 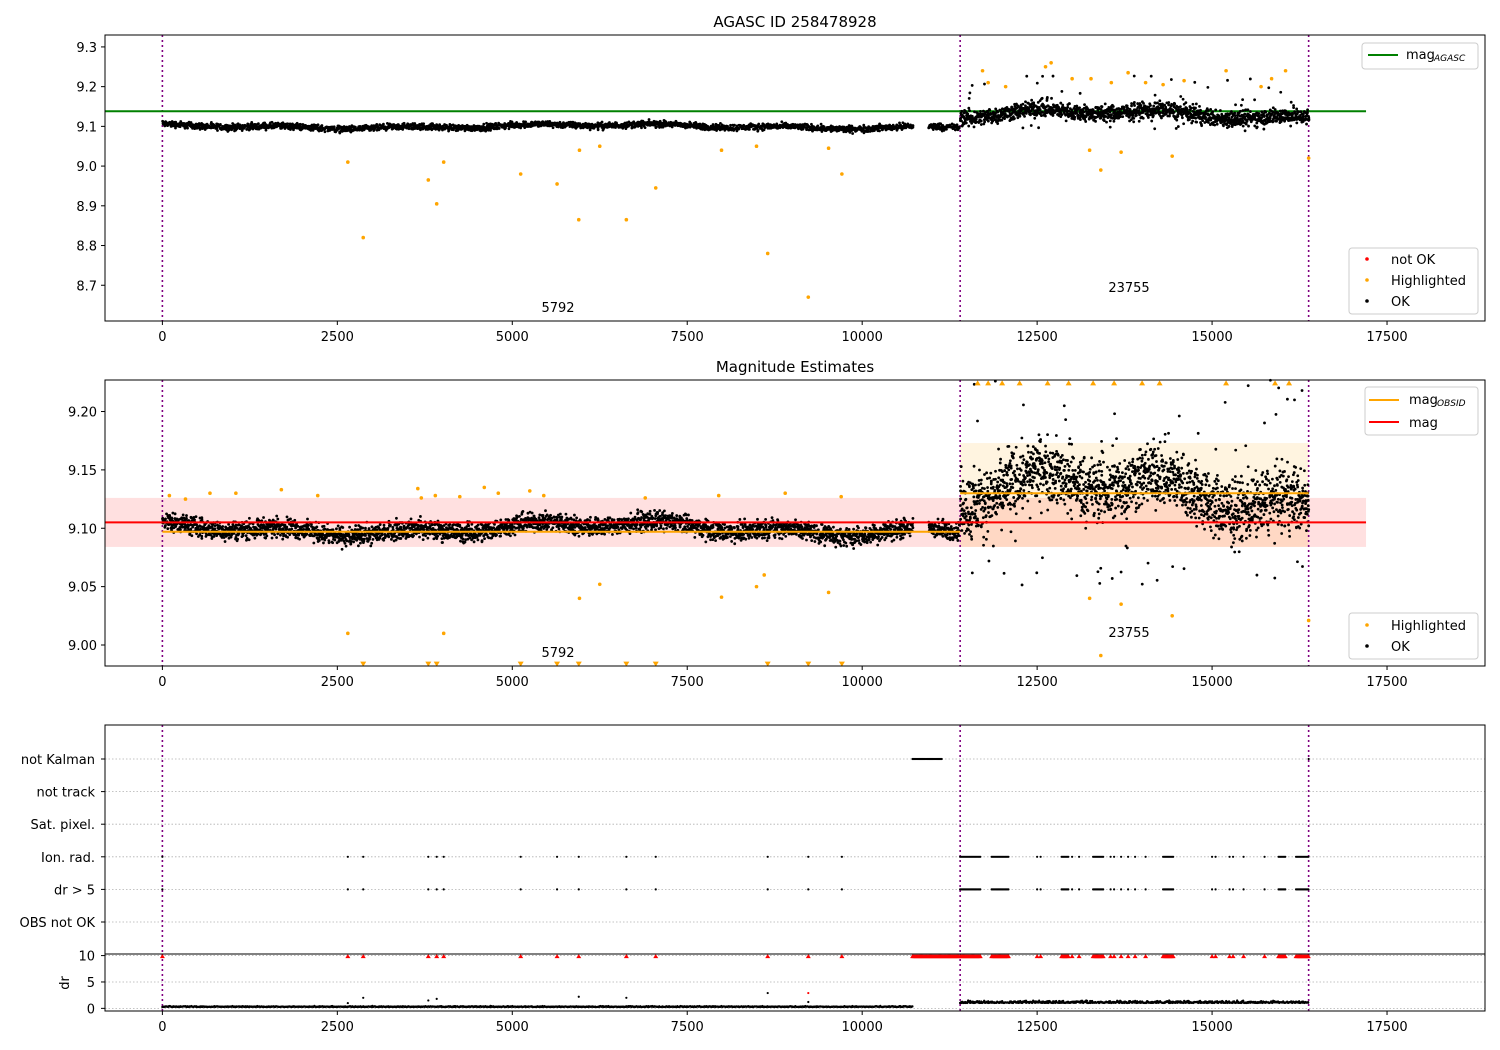 I want to click on panel1-legend-ok: OK, so click(x=1400, y=302).